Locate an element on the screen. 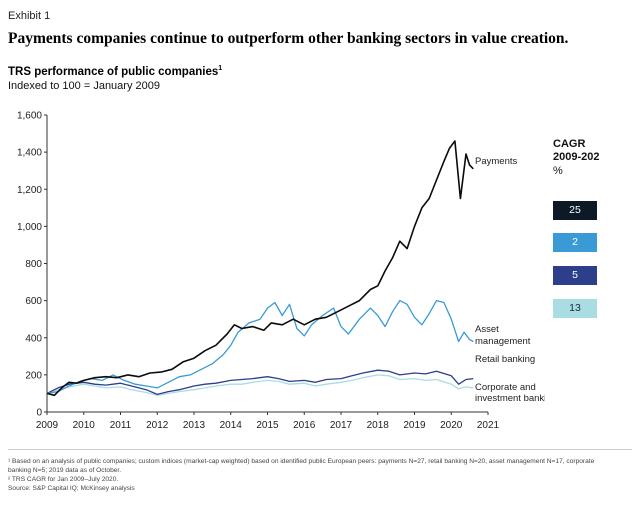 This screenshot has height=509, width=640. y-tick-label: 200 is located at coordinates (33, 375).